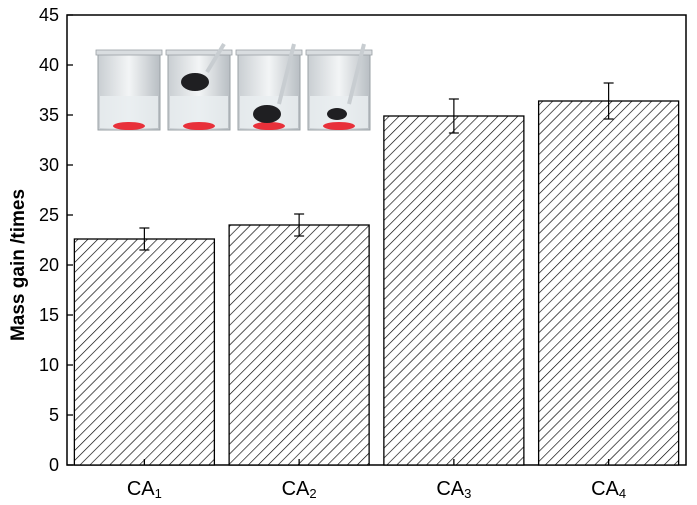 The width and height of the screenshot is (697, 505). I want to click on y-tick-label: 10, so click(49, 365).